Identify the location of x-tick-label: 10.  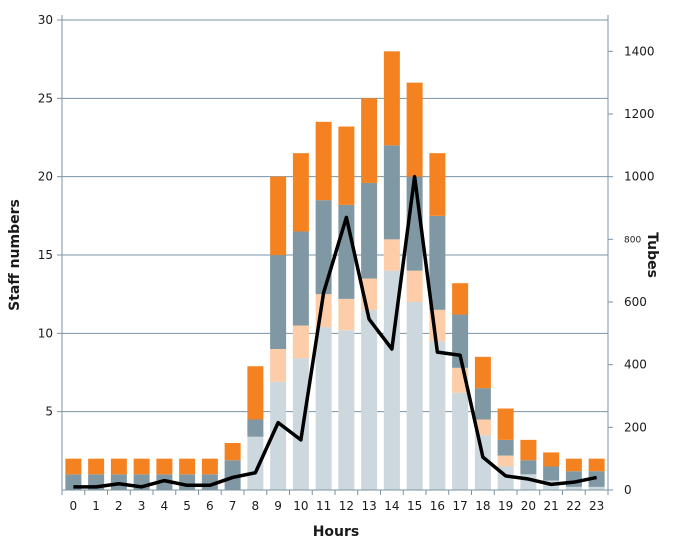
(300, 506).